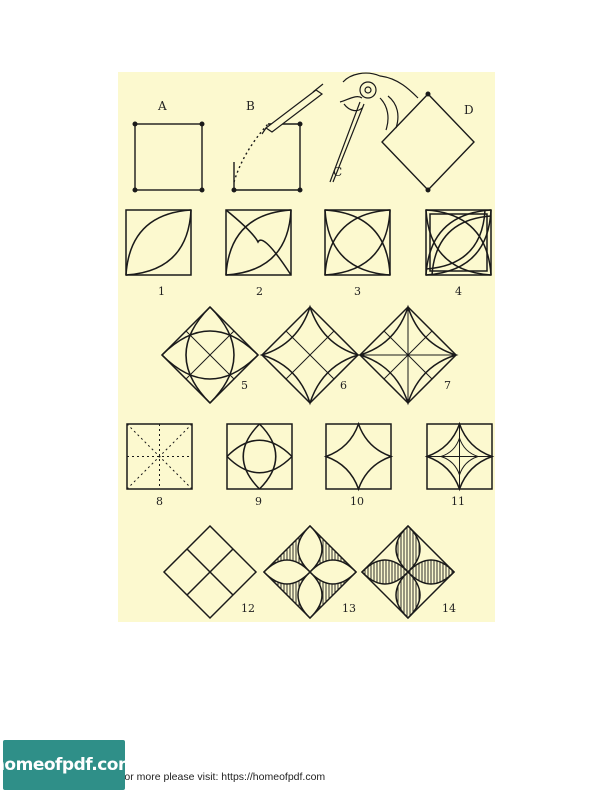  I want to click on figure-number-13: 13, so click(349, 608).